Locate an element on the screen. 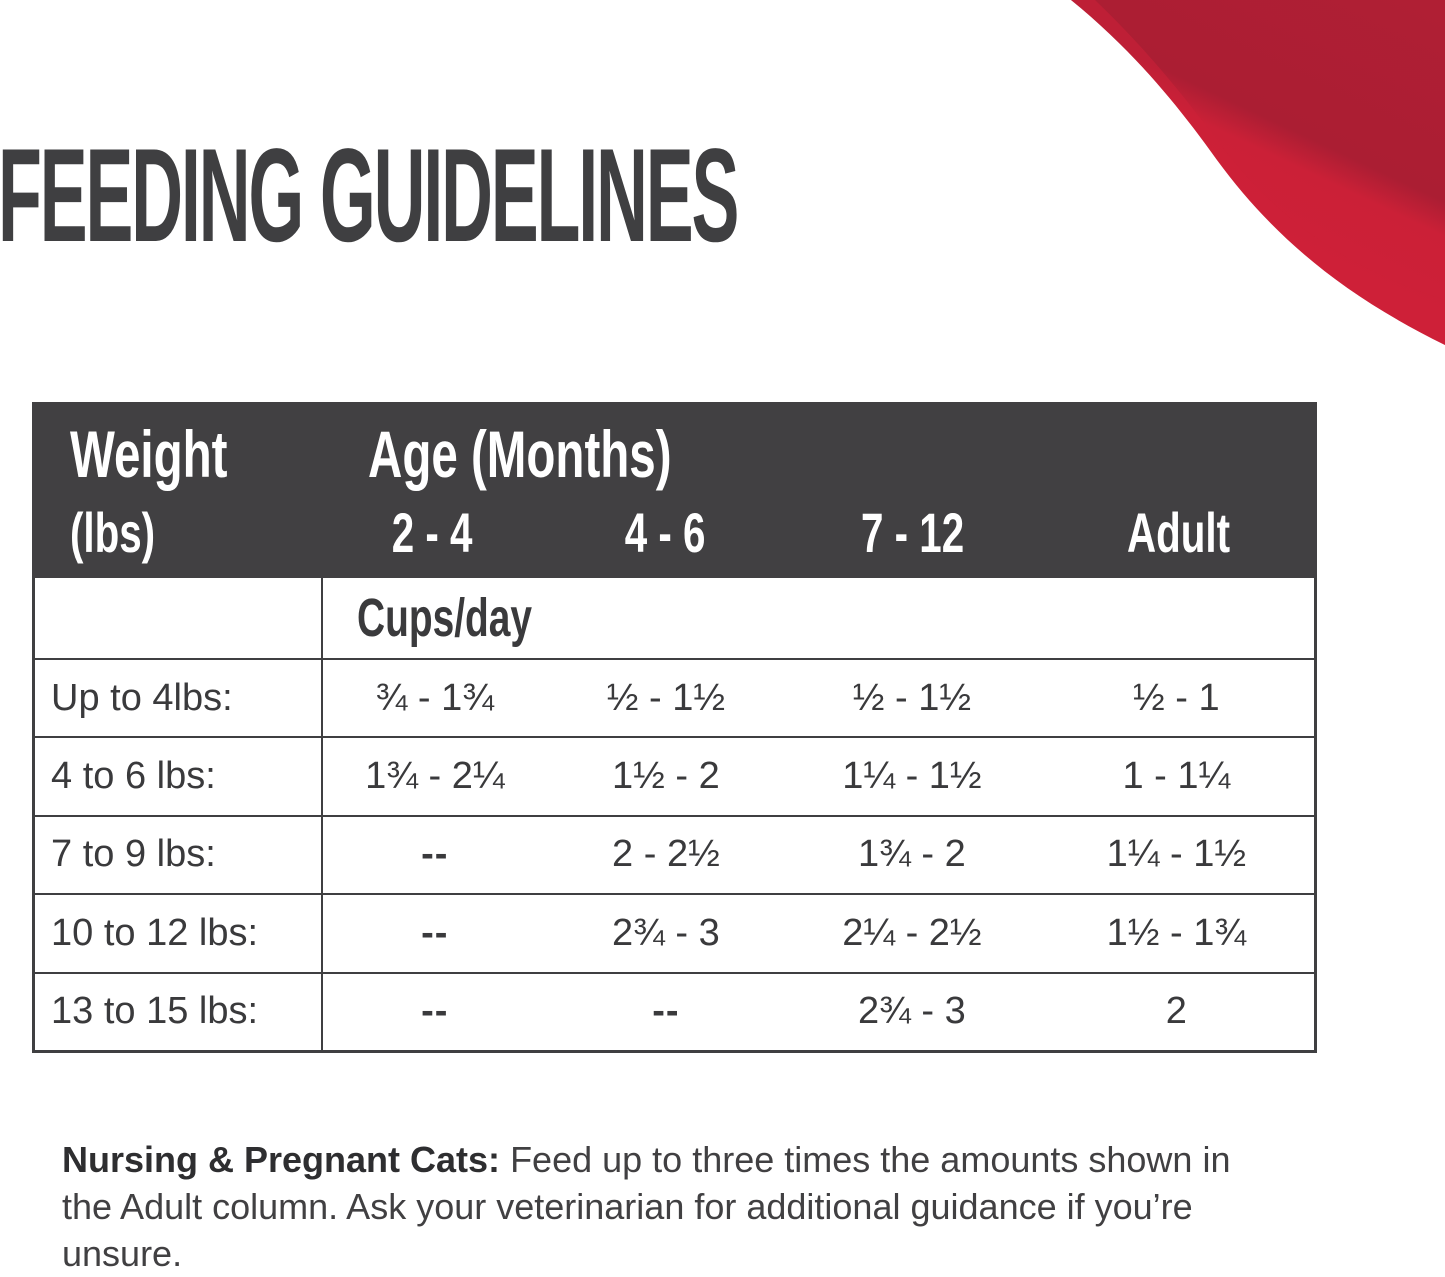  cups-value-cell: 2 is located at coordinates (1176, 1011).